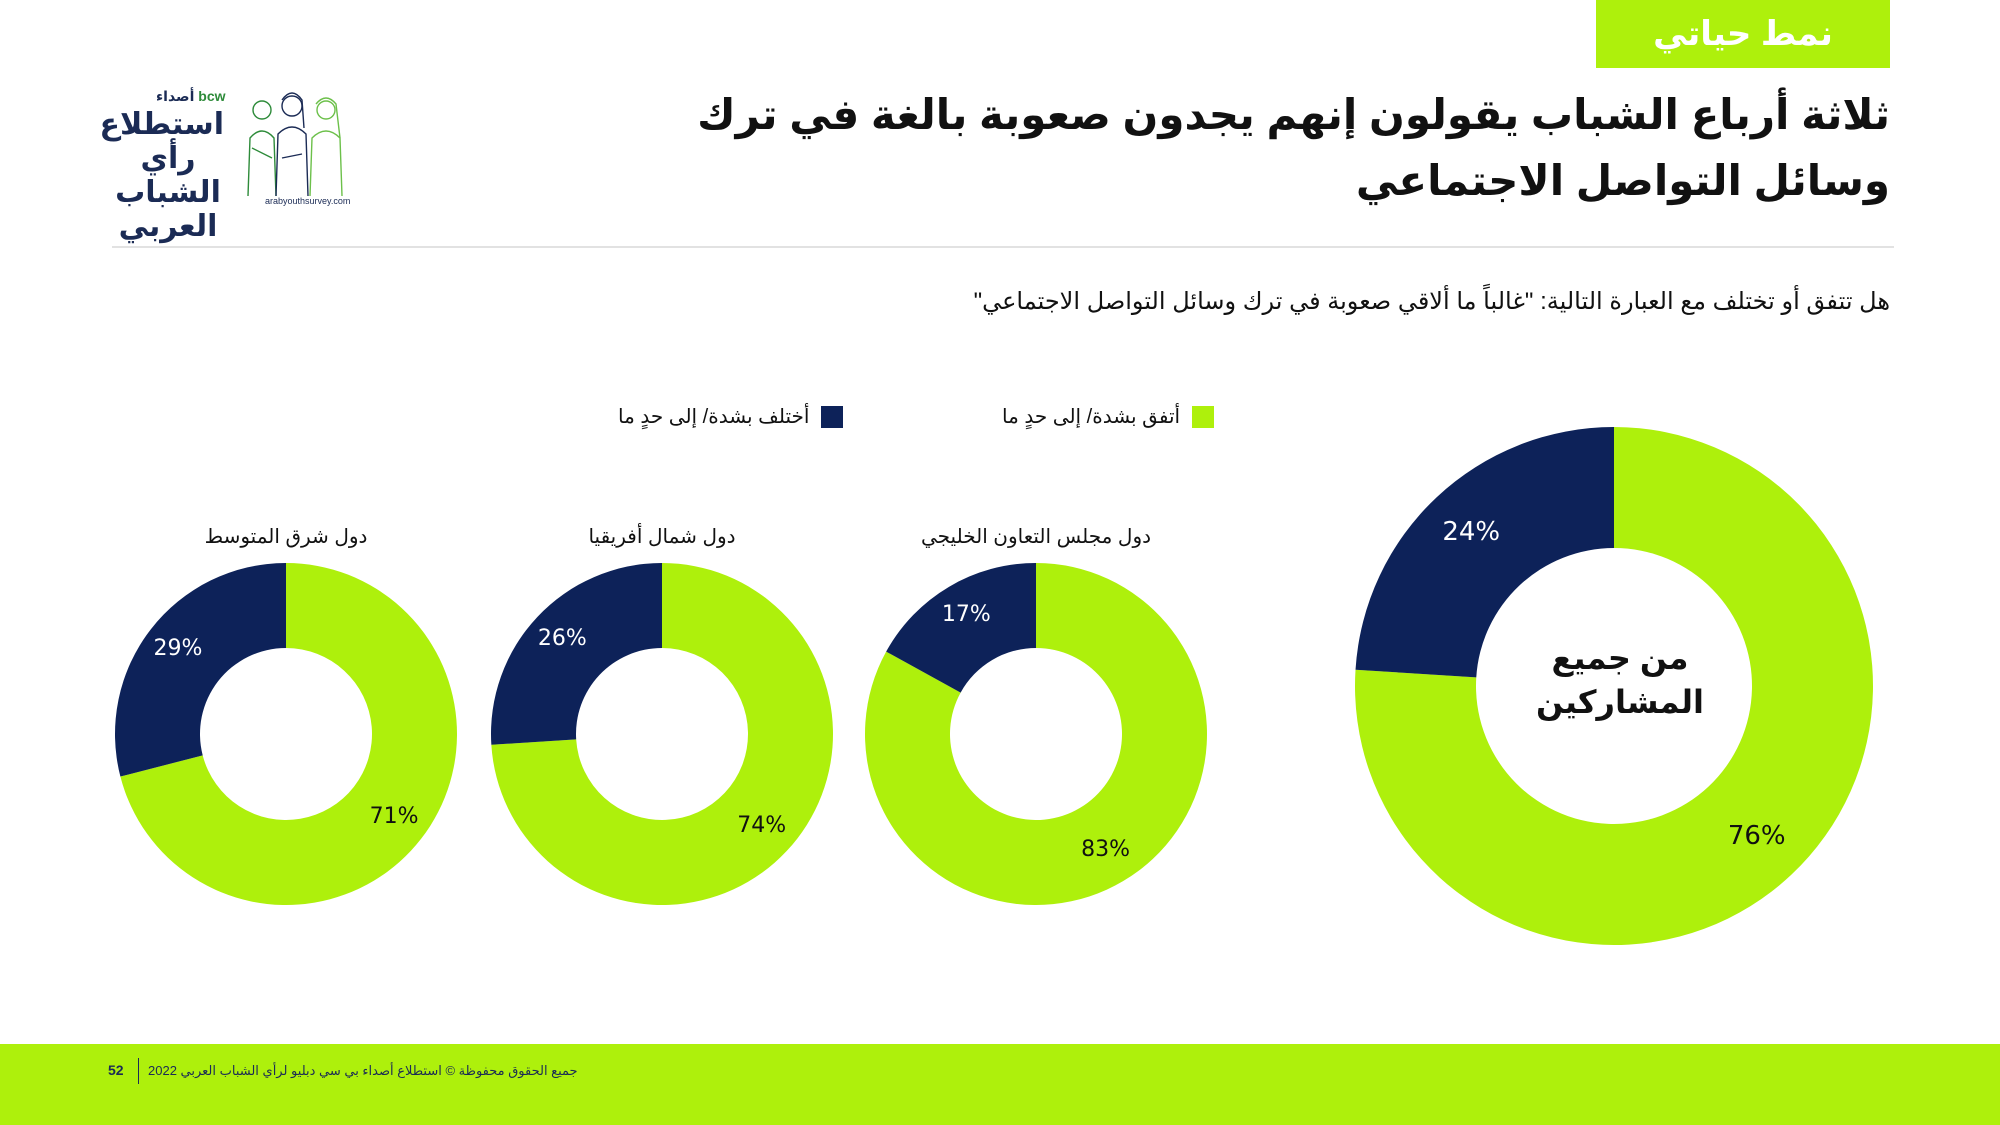  What do you see at coordinates (961, 628) in the screenshot?
I see `donut-slice-gcc-disagree` at bounding box center [961, 628].